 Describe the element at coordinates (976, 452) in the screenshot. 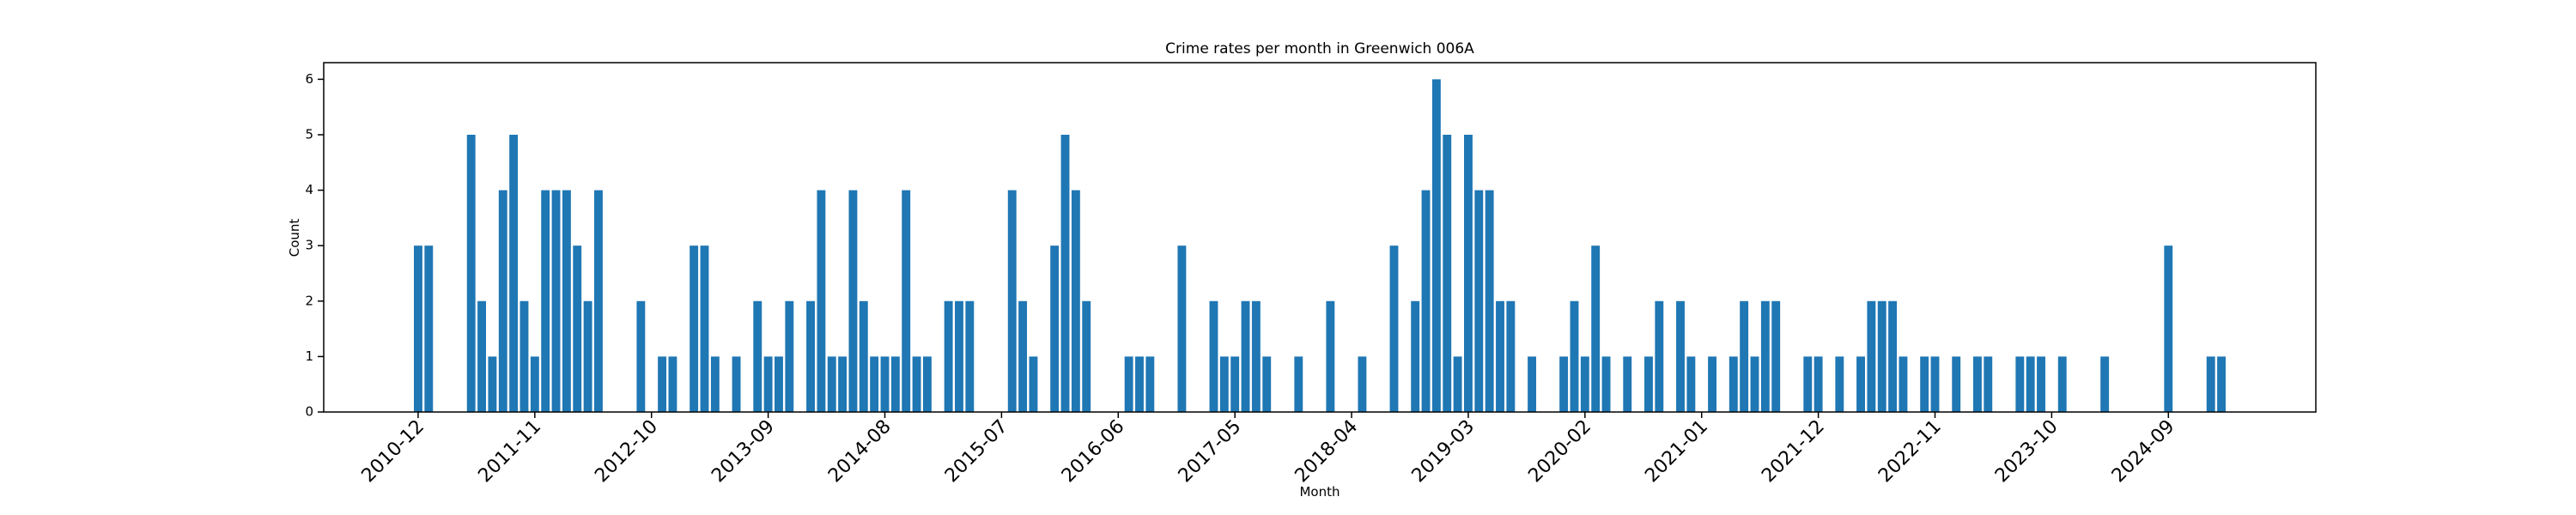

I see `x-tick-label: 2015-07` at that location.